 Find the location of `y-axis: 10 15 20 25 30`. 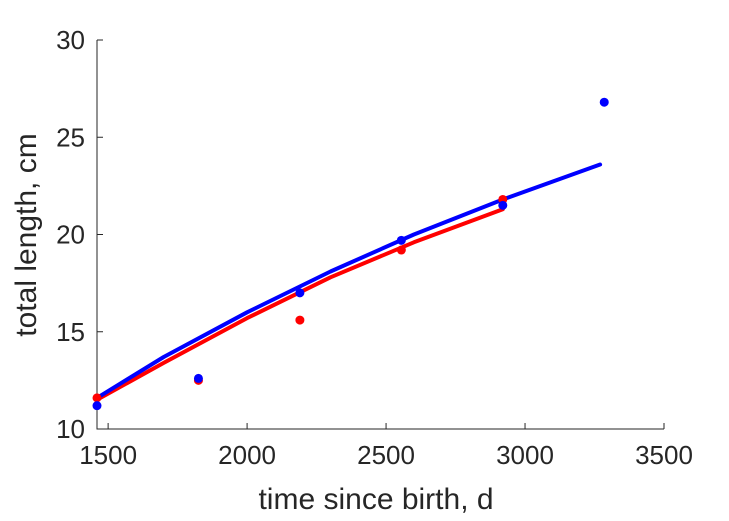

y-axis: 10 15 20 25 30 is located at coordinates (79, 234).